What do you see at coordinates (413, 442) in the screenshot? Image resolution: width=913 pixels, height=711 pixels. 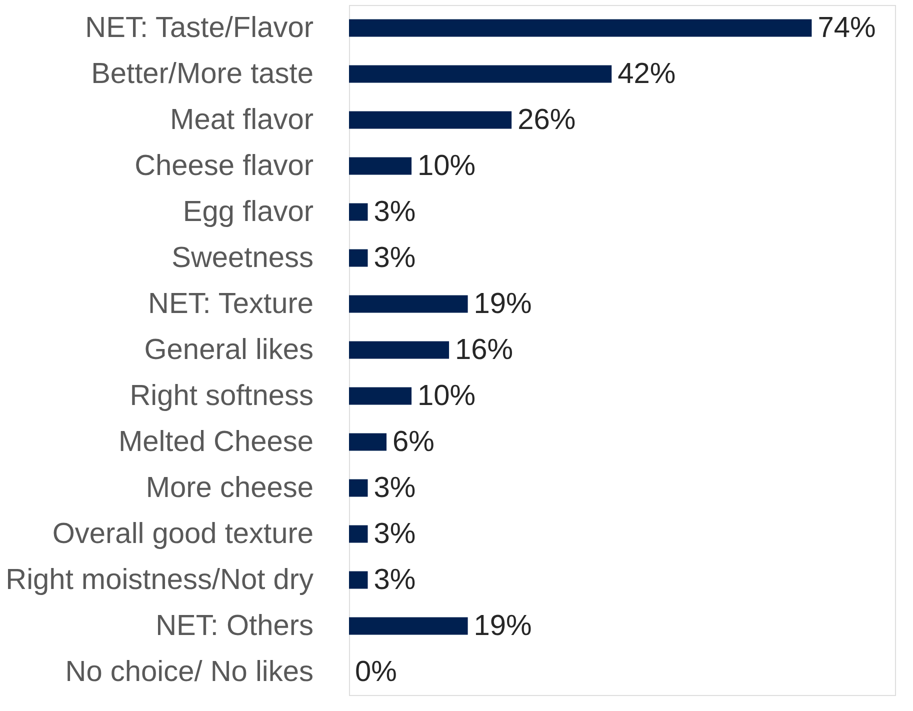 I see `data-label: 6%` at bounding box center [413, 442].